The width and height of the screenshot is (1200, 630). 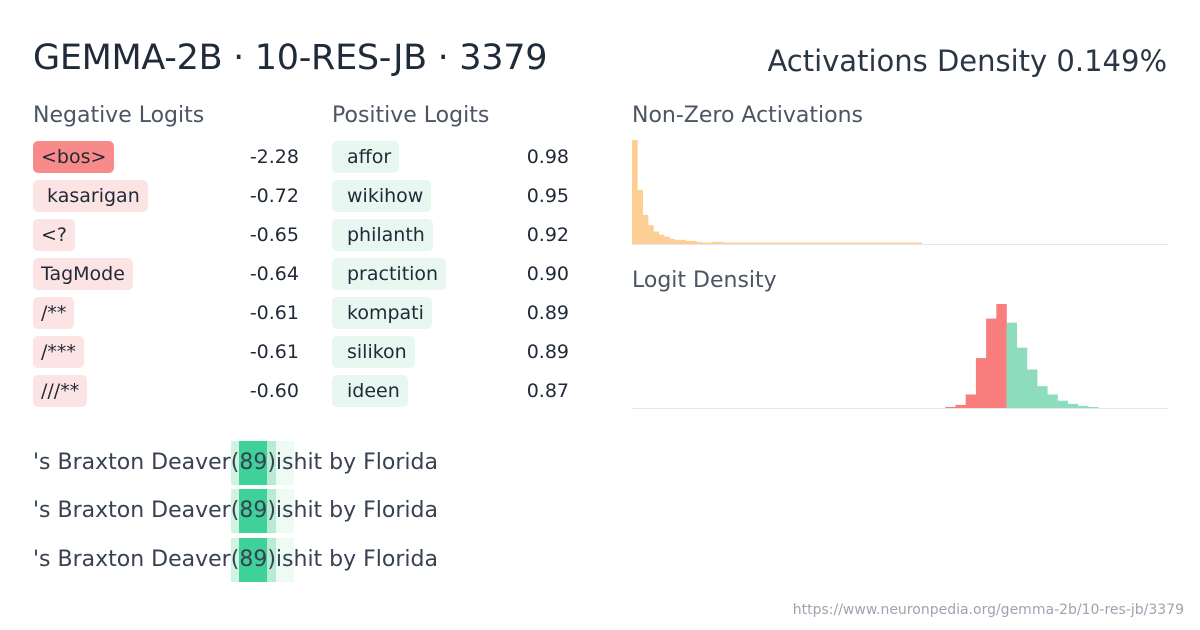 What do you see at coordinates (547, 391) in the screenshot?
I see `positive-logit-value: 0.87` at bounding box center [547, 391].